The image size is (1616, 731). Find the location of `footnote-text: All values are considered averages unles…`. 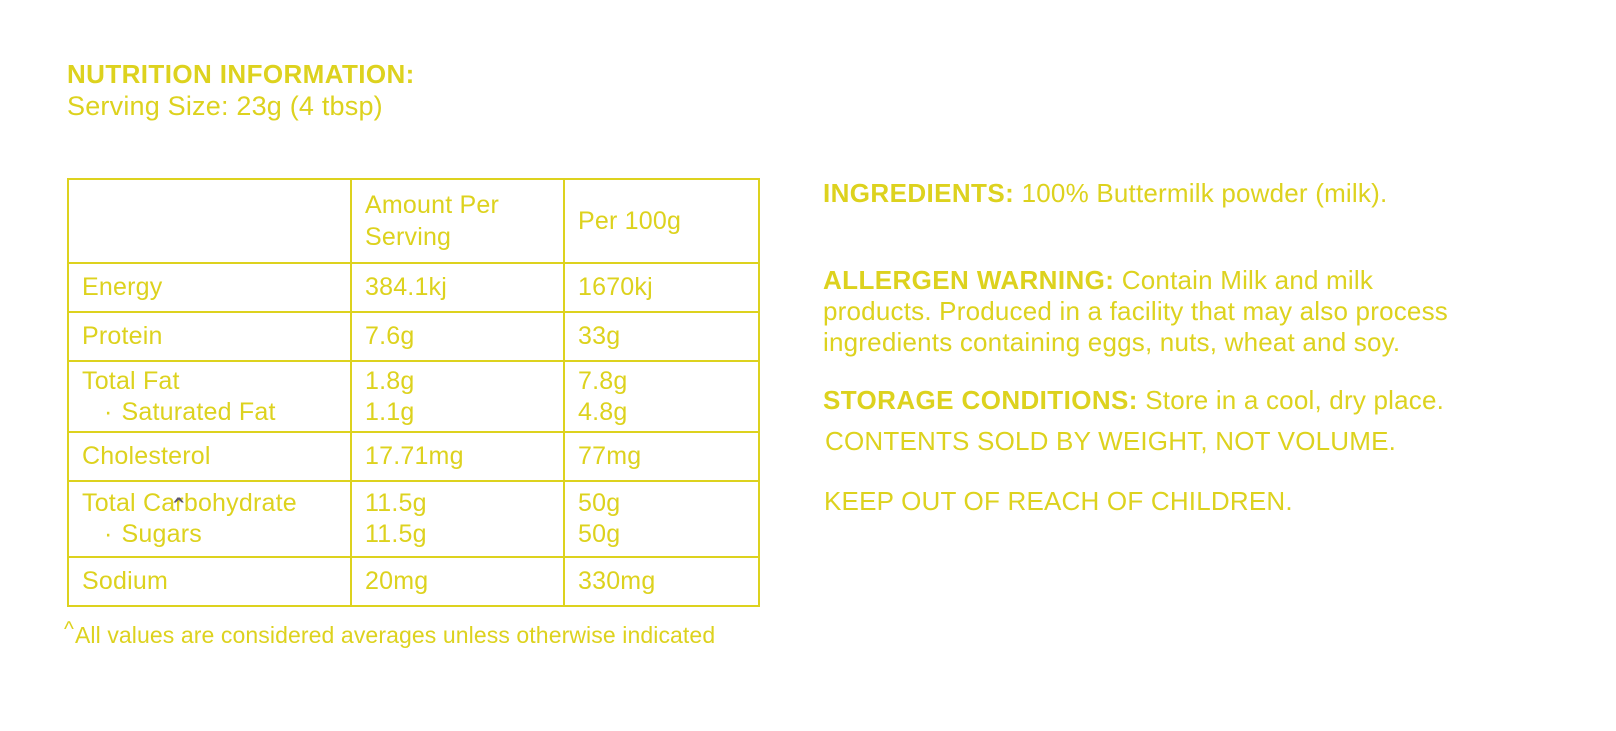

footnote-text: All values are considered averages unles… is located at coordinates (395, 635).